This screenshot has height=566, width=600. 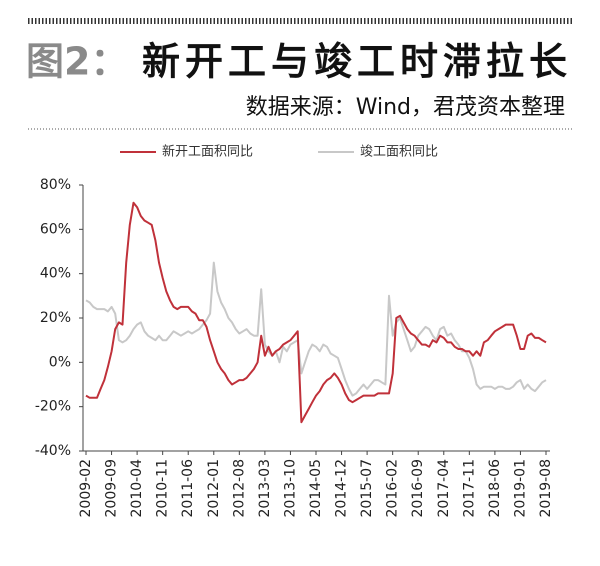 I want to click on x-tick-label: 2016-02, so click(x=393, y=488).